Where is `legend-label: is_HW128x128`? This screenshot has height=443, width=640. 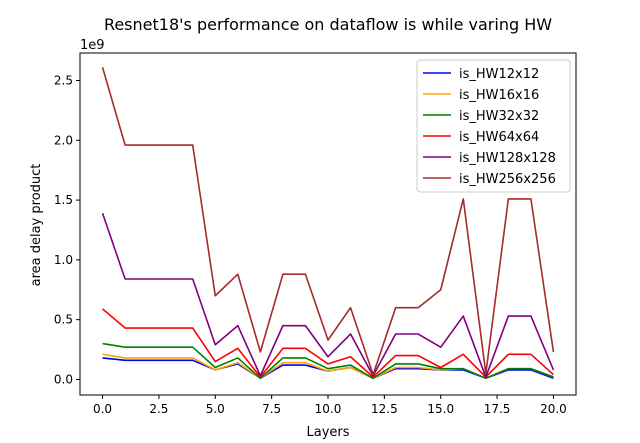
legend-label: is_HW128x128 is located at coordinates (507, 158).